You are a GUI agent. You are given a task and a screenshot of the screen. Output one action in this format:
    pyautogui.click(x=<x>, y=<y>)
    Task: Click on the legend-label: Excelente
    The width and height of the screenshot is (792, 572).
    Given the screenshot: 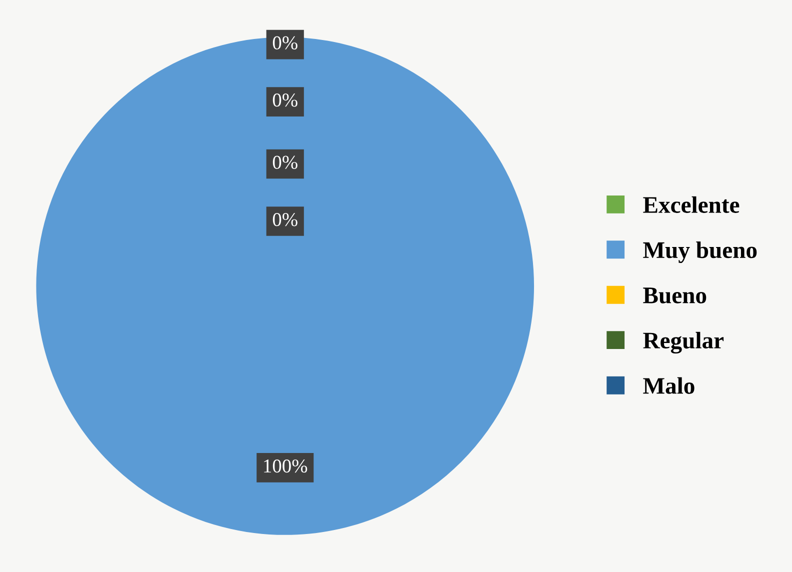 What is the action you would take?
    pyautogui.click(x=691, y=204)
    